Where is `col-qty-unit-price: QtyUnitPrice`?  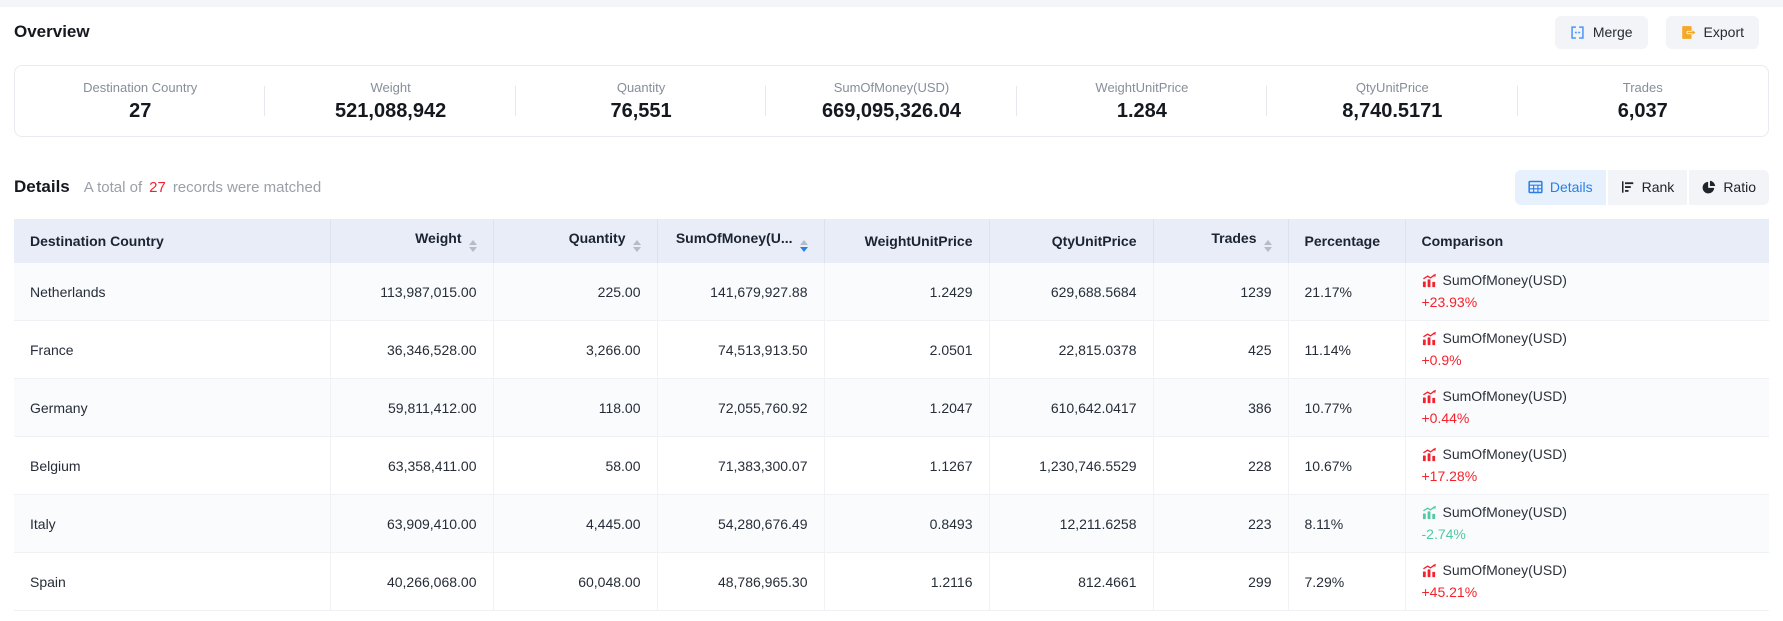 col-qty-unit-price: QtyUnitPrice is located at coordinates (1071, 241).